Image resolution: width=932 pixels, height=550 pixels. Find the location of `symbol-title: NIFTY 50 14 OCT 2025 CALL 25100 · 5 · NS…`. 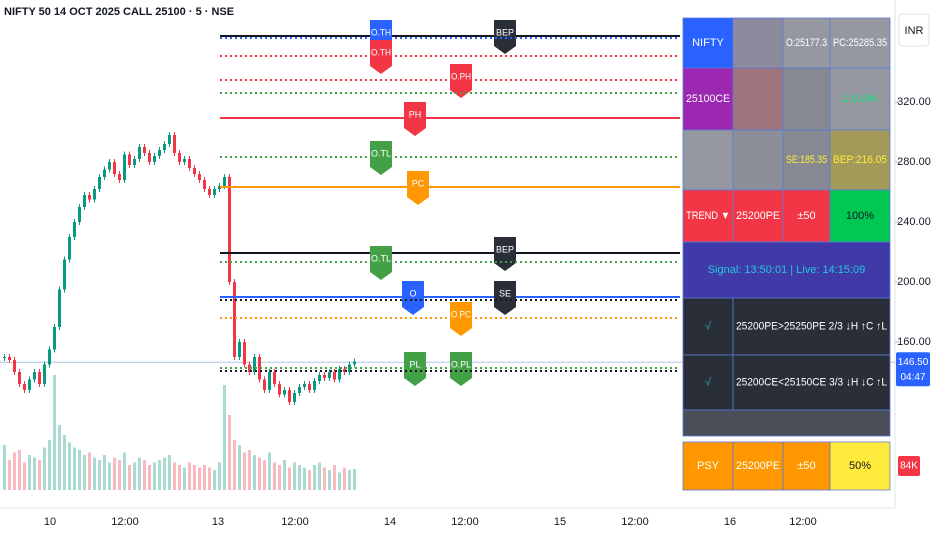

symbol-title: NIFTY 50 14 OCT 2025 CALL 25100 · 5 · NS… is located at coordinates (119, 12).